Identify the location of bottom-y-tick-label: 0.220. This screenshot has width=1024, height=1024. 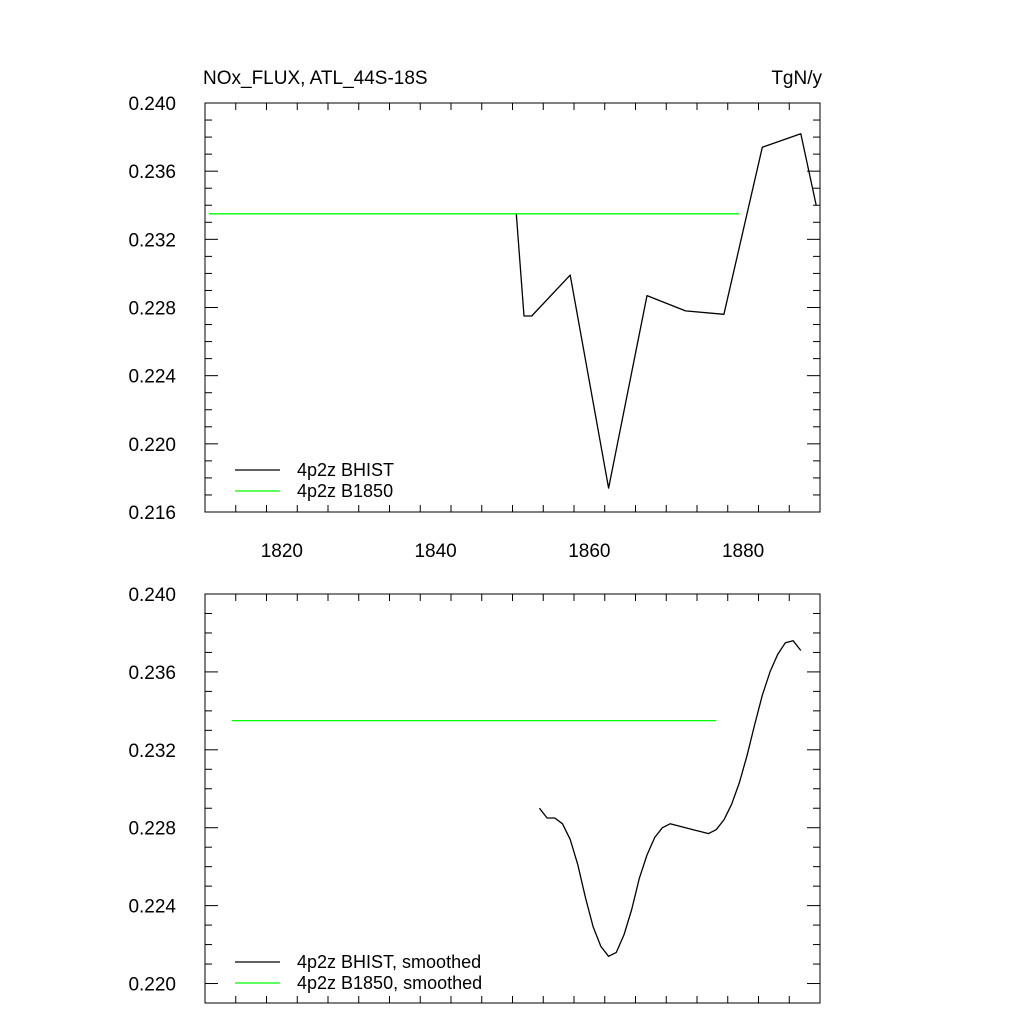
(152, 985).